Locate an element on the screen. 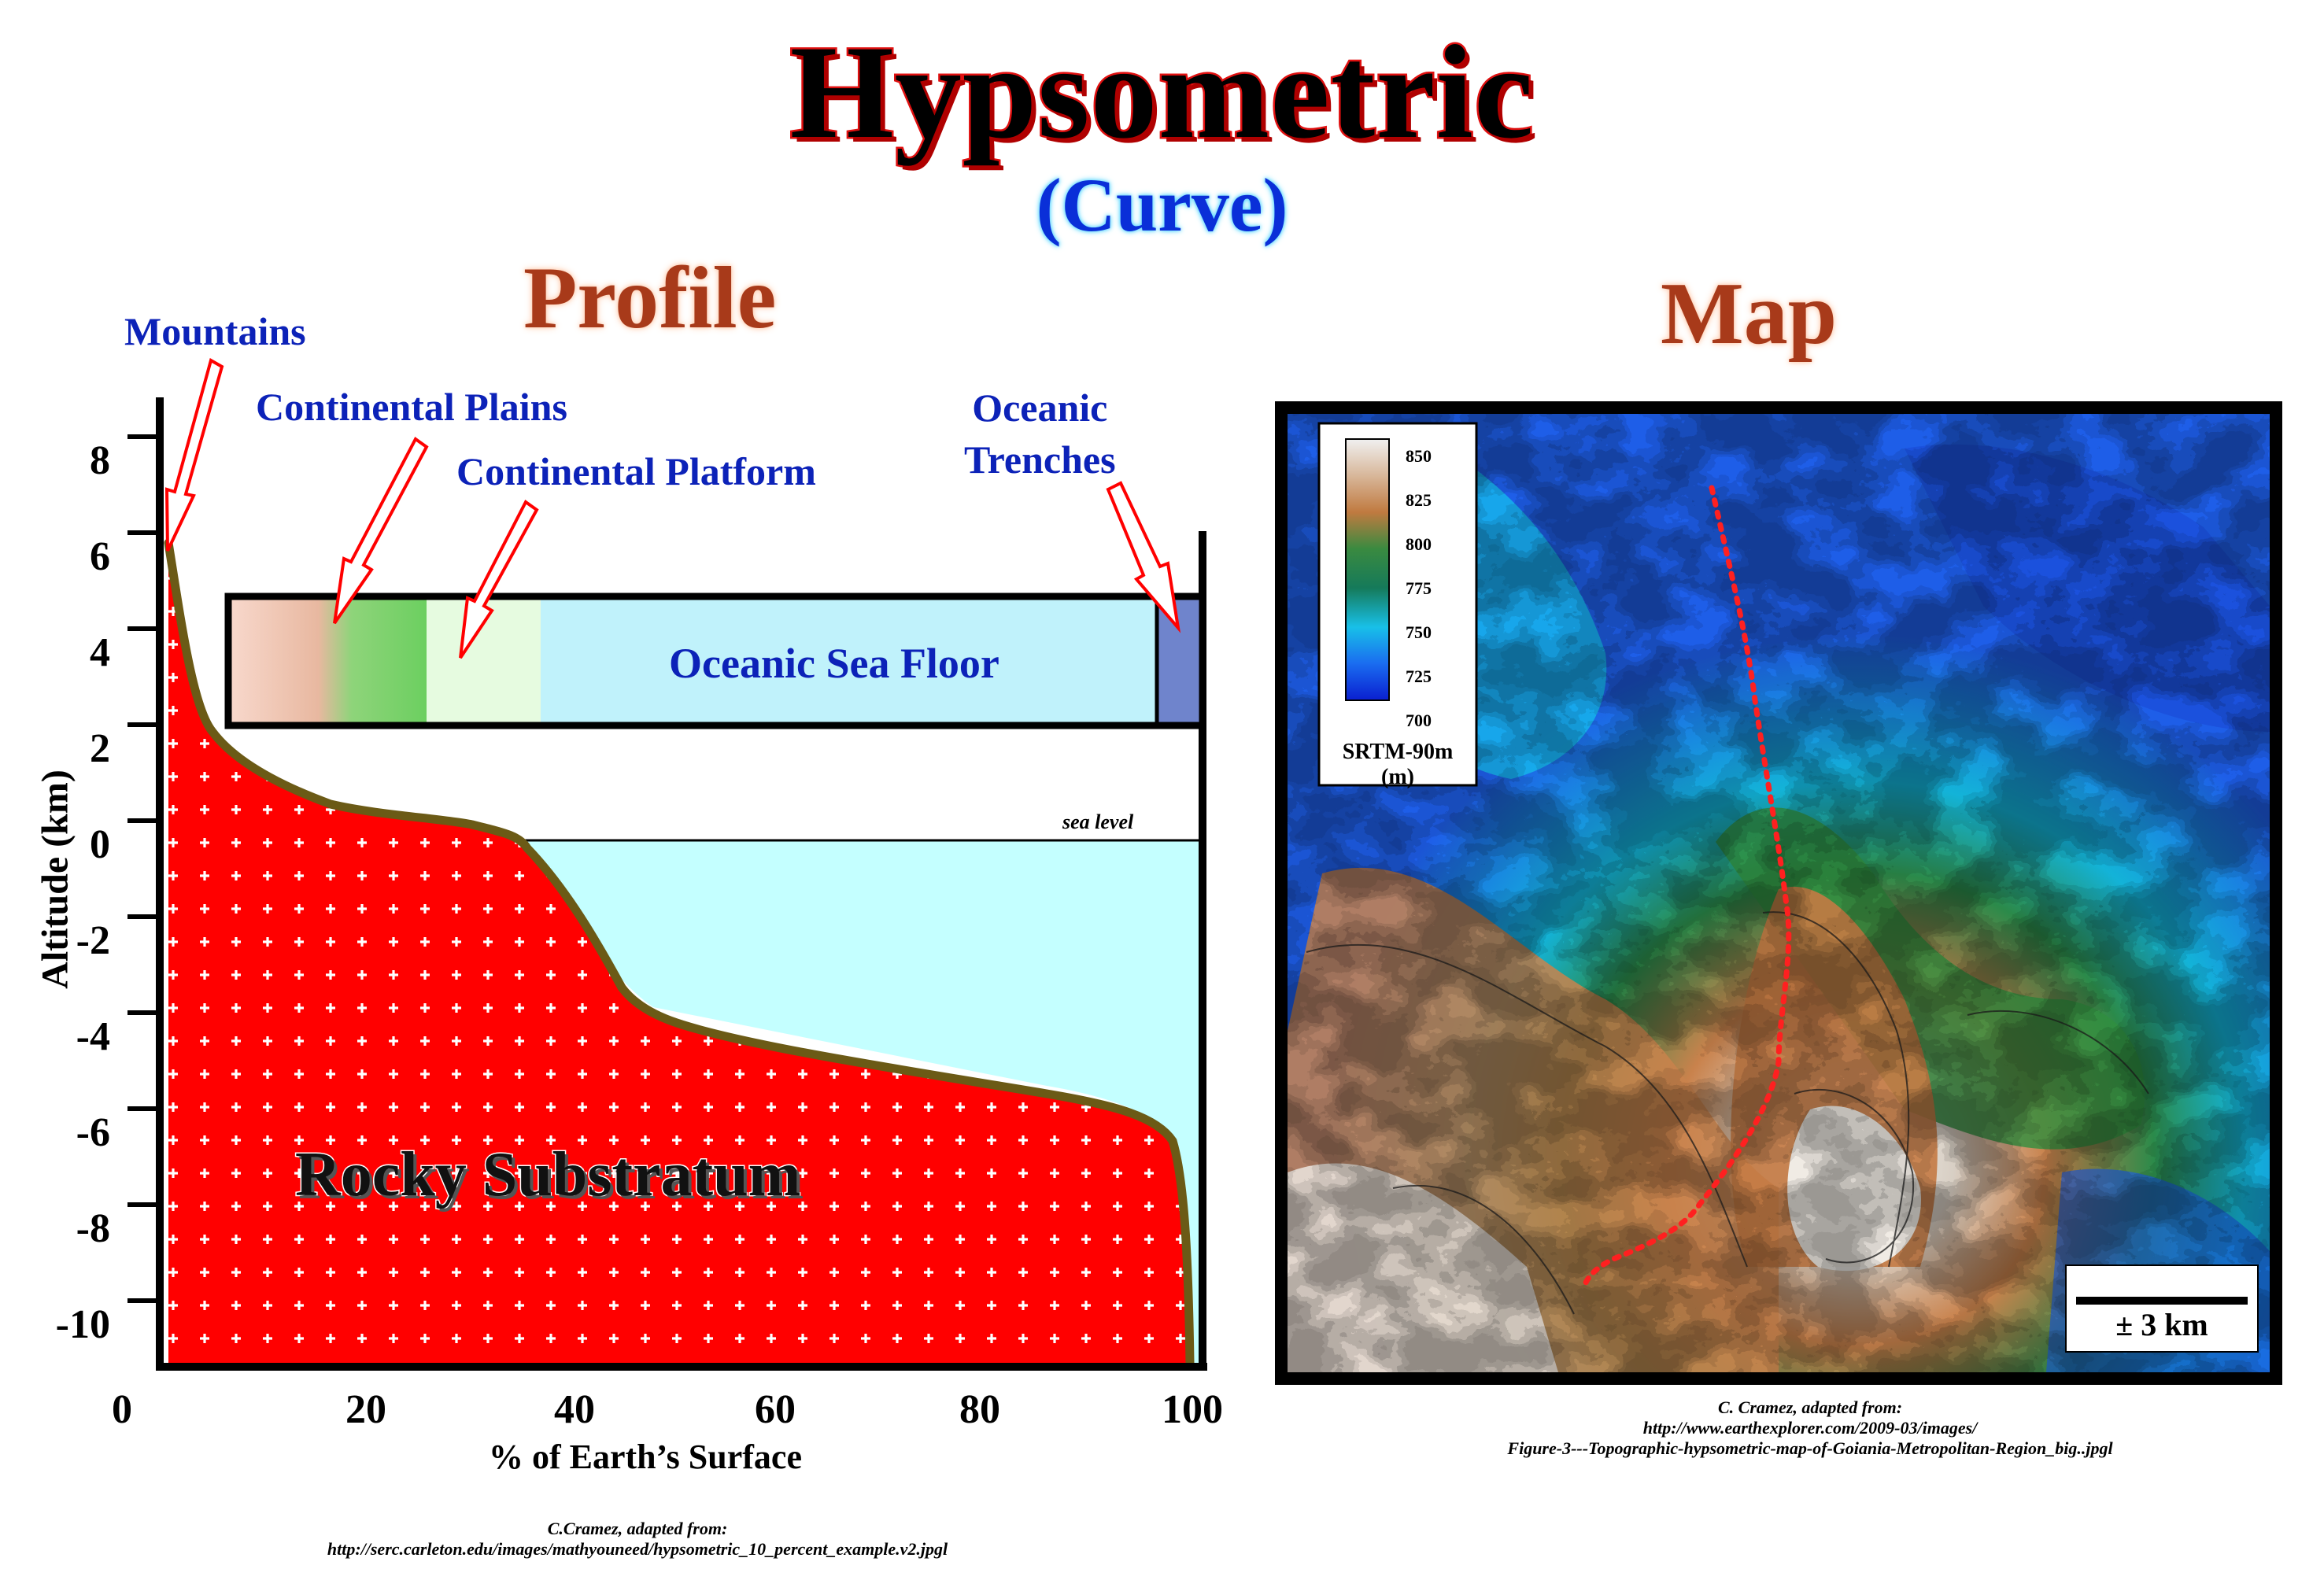  label-rocky-substratum: Rocky Substratum is located at coordinates (547, 1175).